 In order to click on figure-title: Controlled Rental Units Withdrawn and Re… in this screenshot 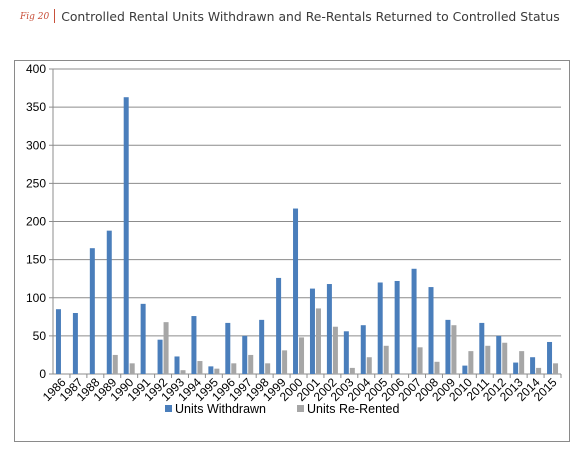, I will do `click(310, 16)`.